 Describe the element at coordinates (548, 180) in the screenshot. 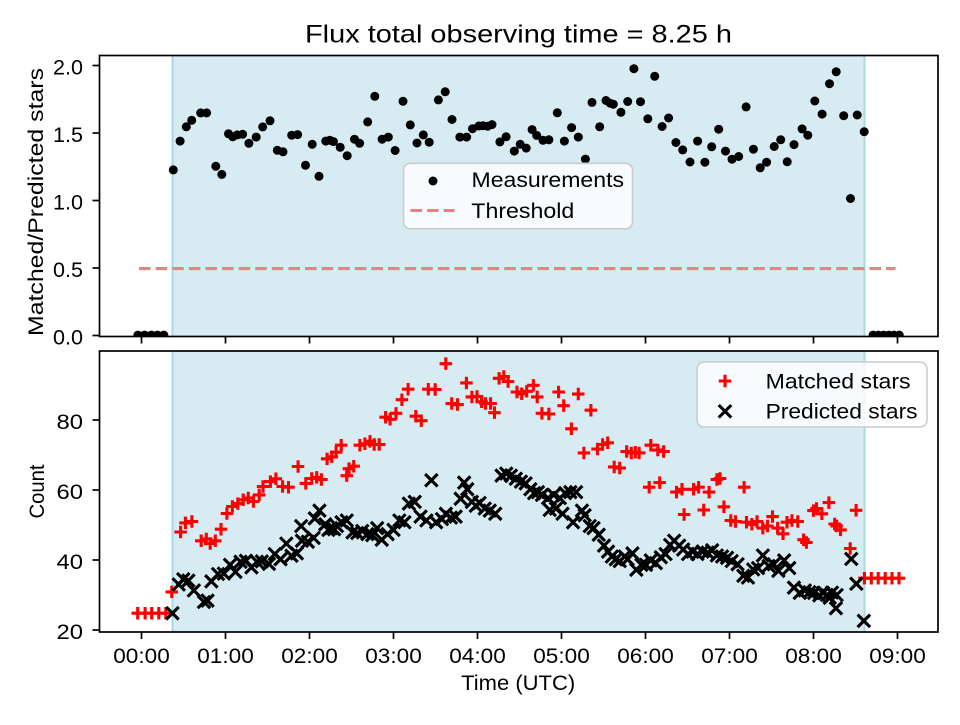

I see `svg-text: Measurements` at that location.